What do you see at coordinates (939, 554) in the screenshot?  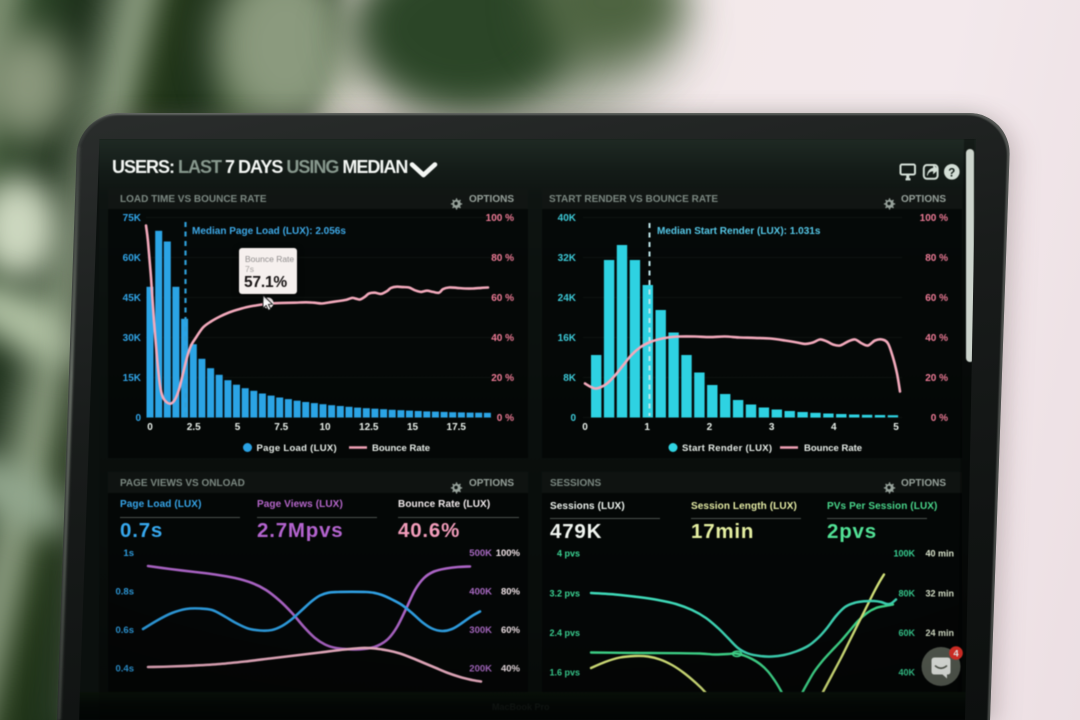 I see `svg-text: 40 min` at bounding box center [939, 554].